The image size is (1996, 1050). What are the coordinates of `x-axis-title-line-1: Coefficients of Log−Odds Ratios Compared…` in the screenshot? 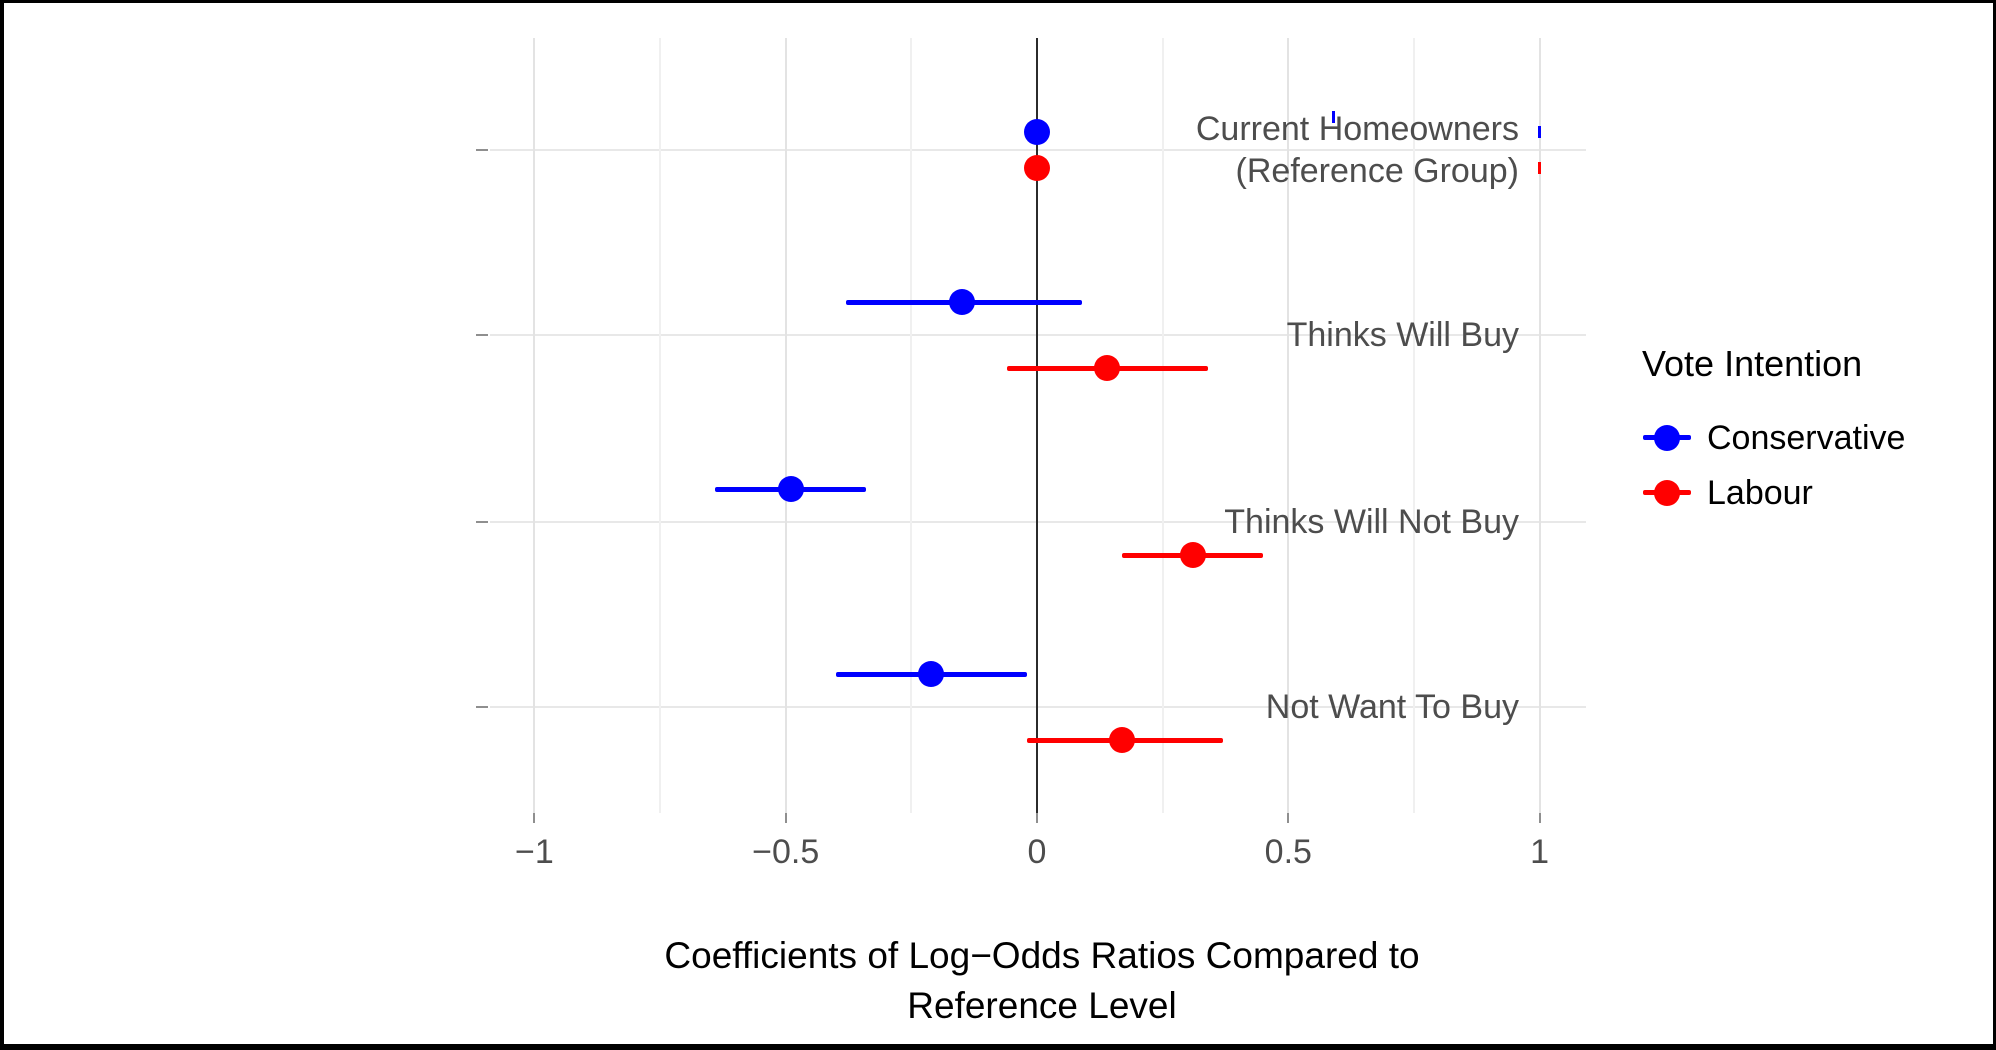 It's located at (1042, 955).